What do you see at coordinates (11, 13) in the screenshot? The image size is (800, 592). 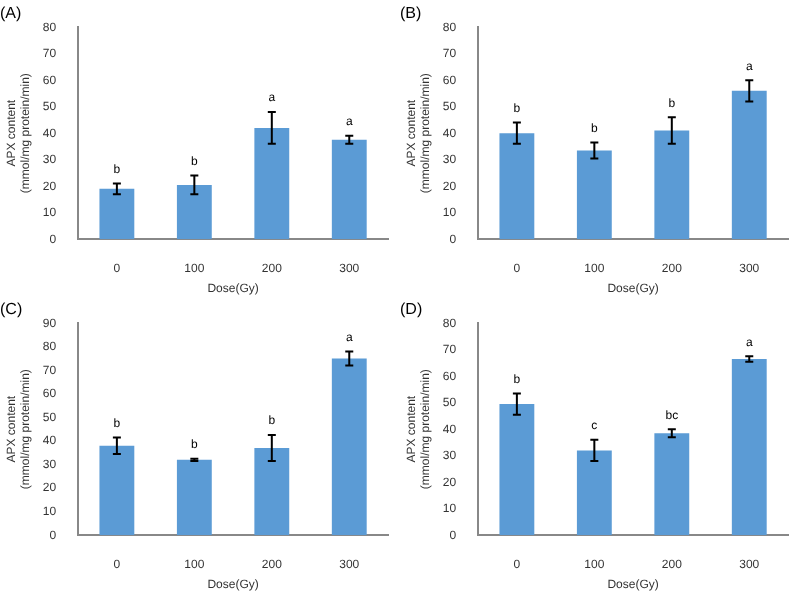 I see `chart-title: (A)` at bounding box center [11, 13].